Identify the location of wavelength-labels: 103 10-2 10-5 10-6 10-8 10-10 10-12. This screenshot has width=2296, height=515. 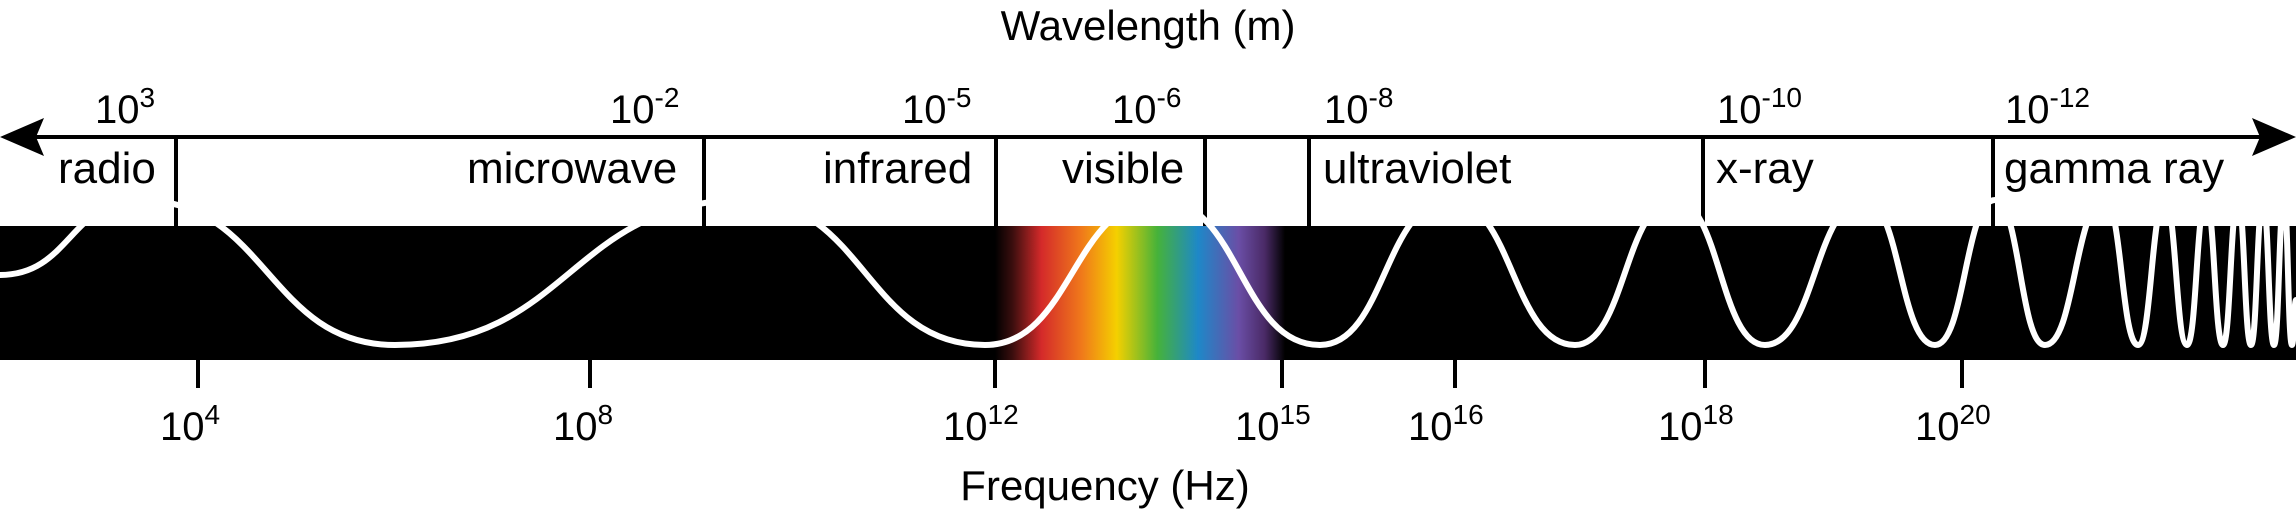
(1092, 107).